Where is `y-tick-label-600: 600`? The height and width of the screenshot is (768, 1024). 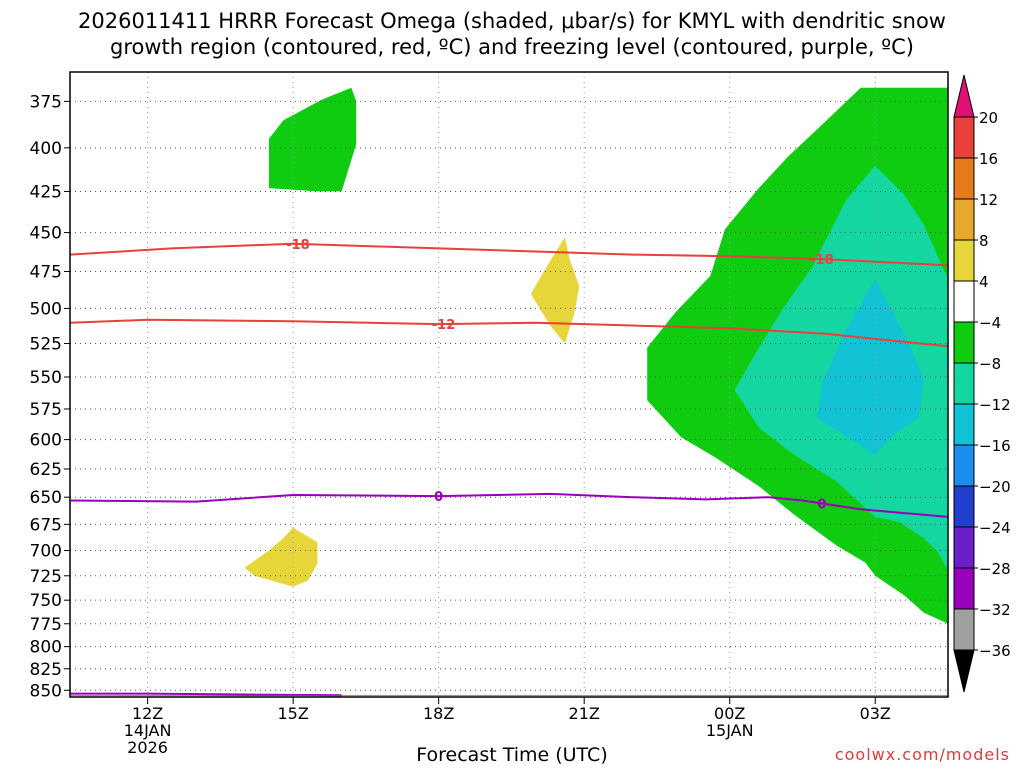 y-tick-label-600: 600 is located at coordinates (46, 441).